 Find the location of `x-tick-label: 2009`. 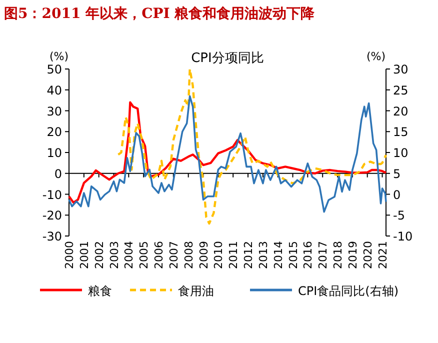

x-tick-label: 2009 is located at coordinates (203, 255).